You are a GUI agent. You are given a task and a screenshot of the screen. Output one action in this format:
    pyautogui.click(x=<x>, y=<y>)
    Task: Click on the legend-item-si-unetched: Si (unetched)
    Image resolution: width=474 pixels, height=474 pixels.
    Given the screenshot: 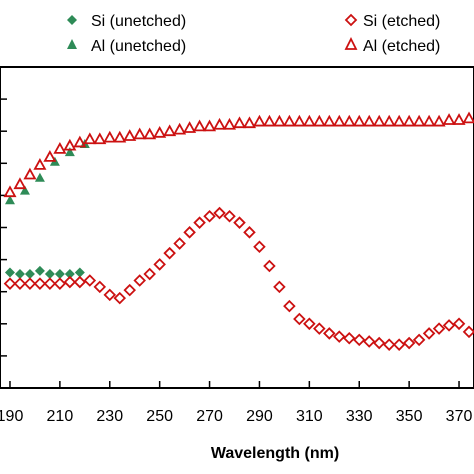 What is the action you would take?
    pyautogui.click(x=126, y=21)
    